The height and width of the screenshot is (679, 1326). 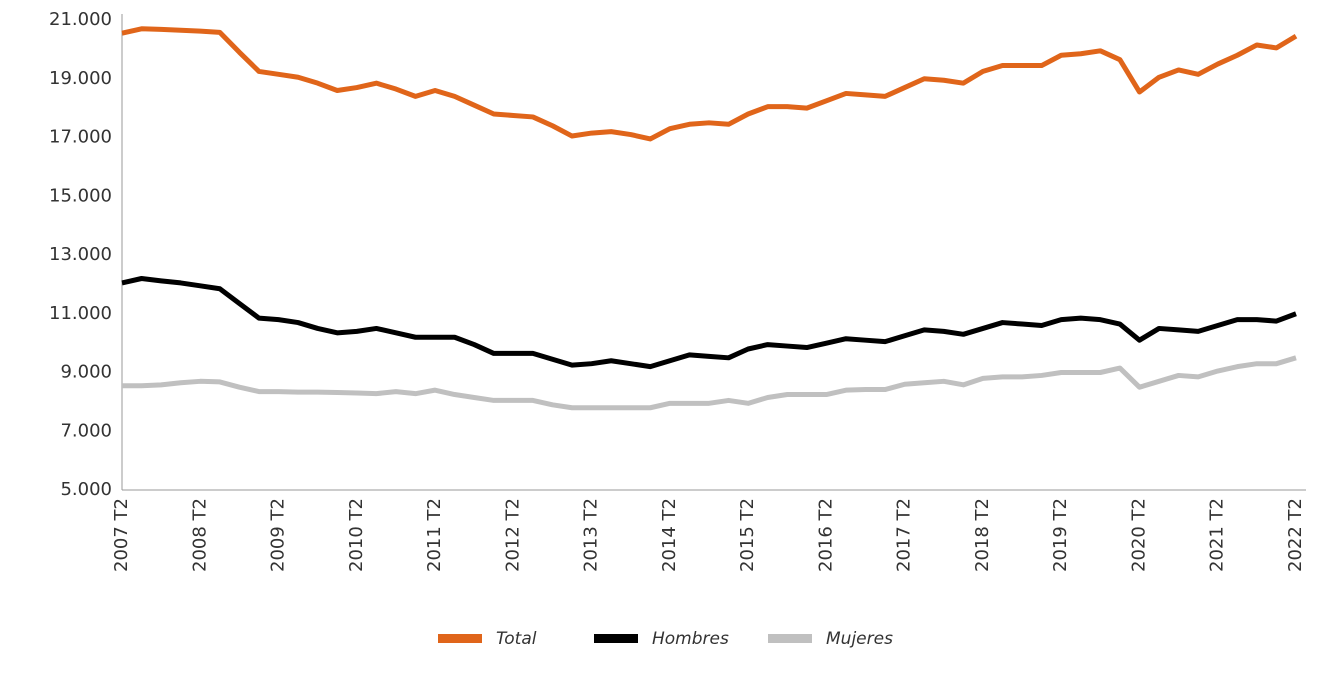 What do you see at coordinates (80, 19) in the screenshot?
I see `y-tick-label: 21.000` at bounding box center [80, 19].